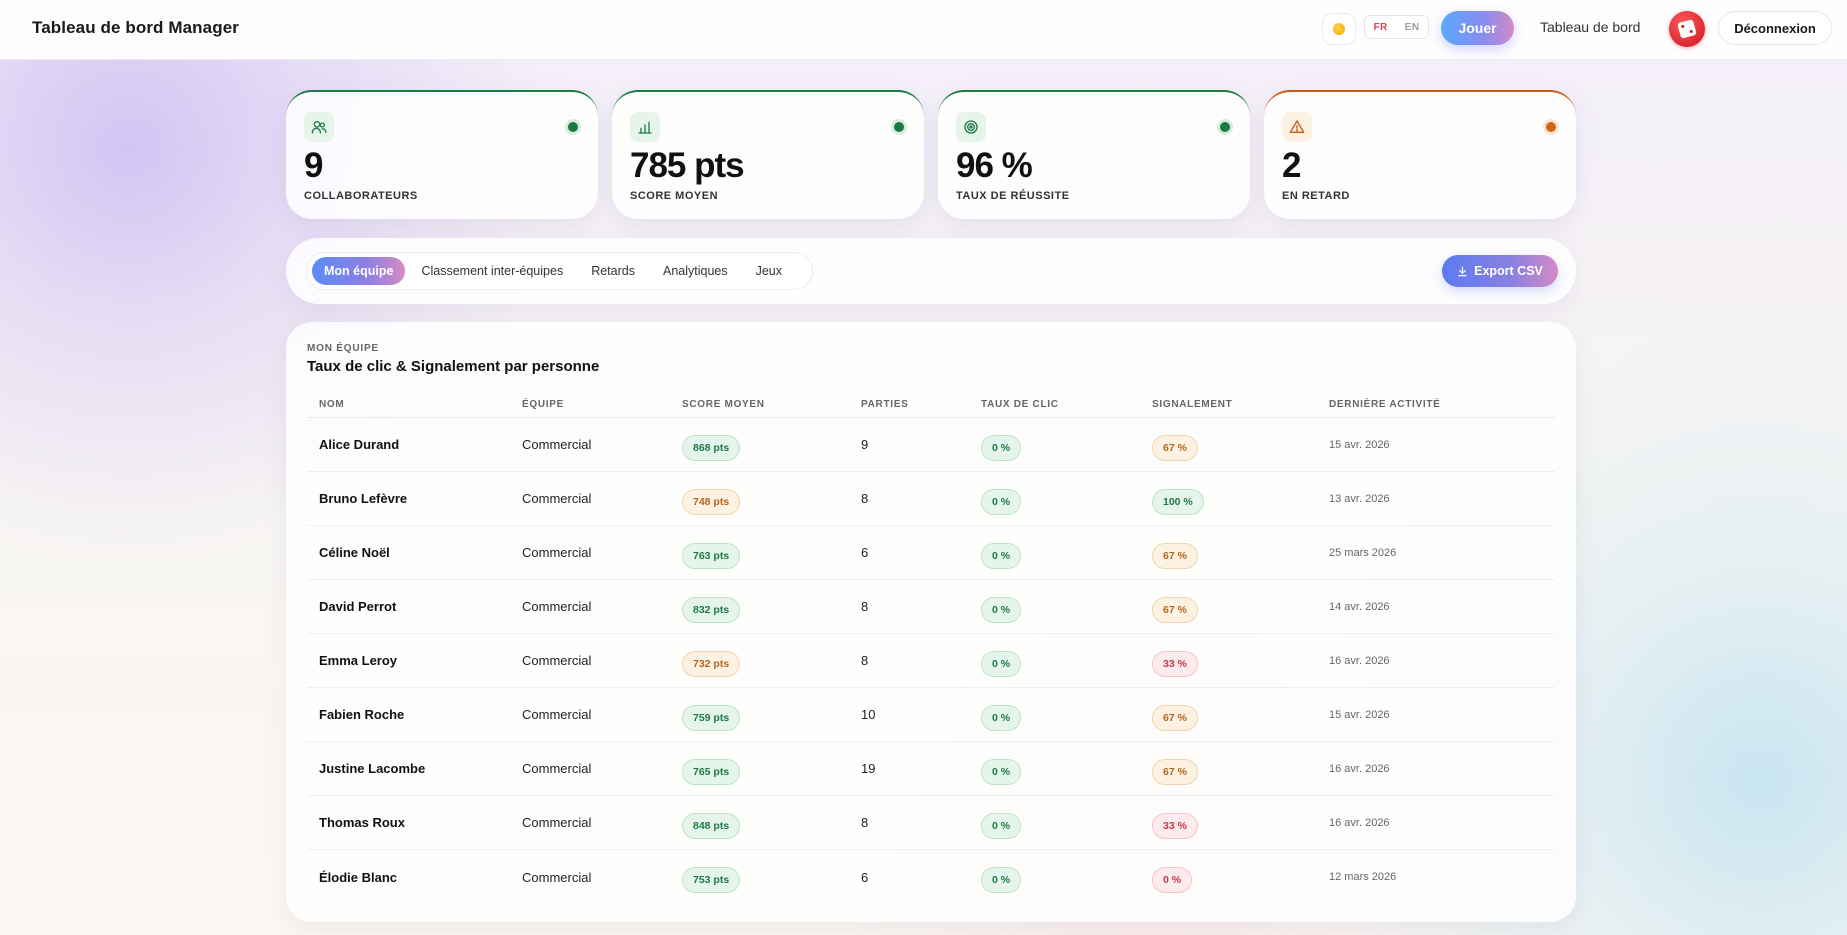  What do you see at coordinates (994, 165) in the screenshot?
I see `stat-value: 96 %` at bounding box center [994, 165].